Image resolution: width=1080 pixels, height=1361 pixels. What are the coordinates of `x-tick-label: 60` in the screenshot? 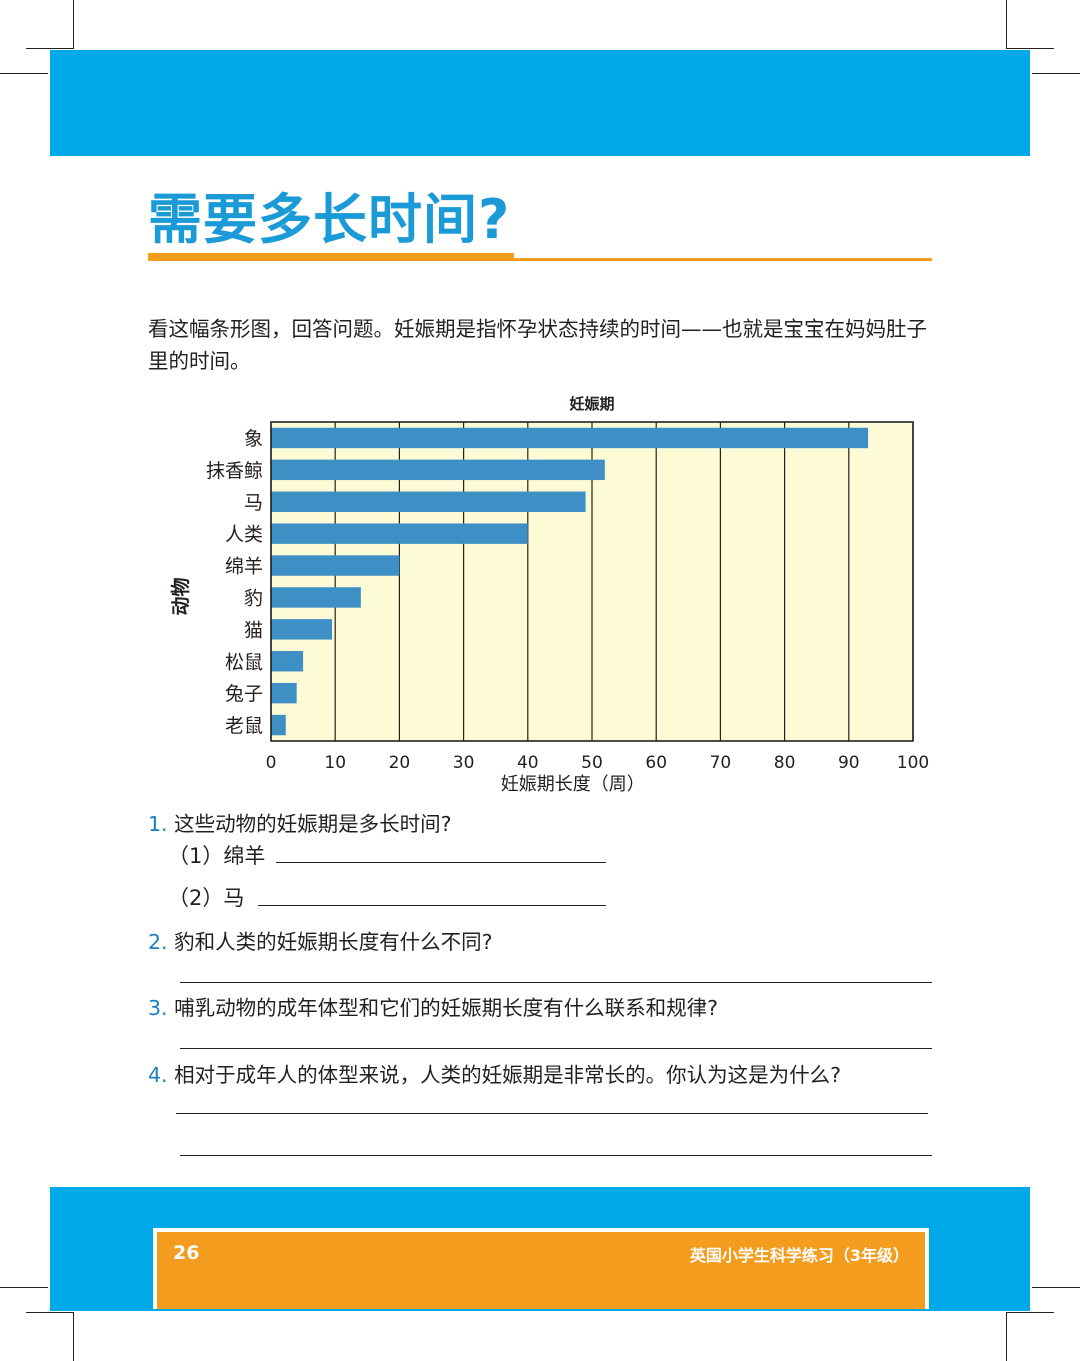 It's located at (656, 763).